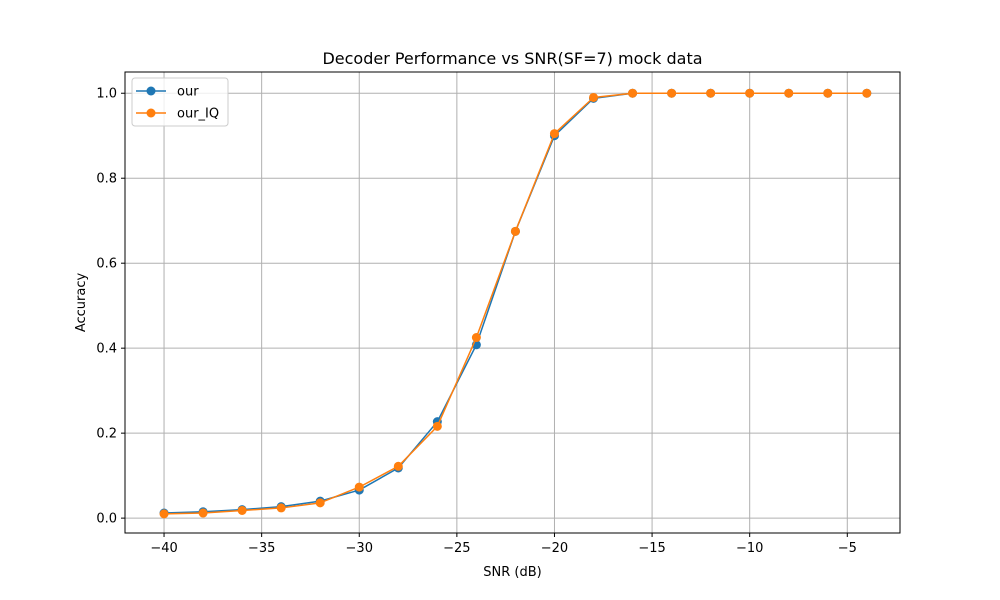  I want to click on y-tick-label: 0.8, so click(106, 179).